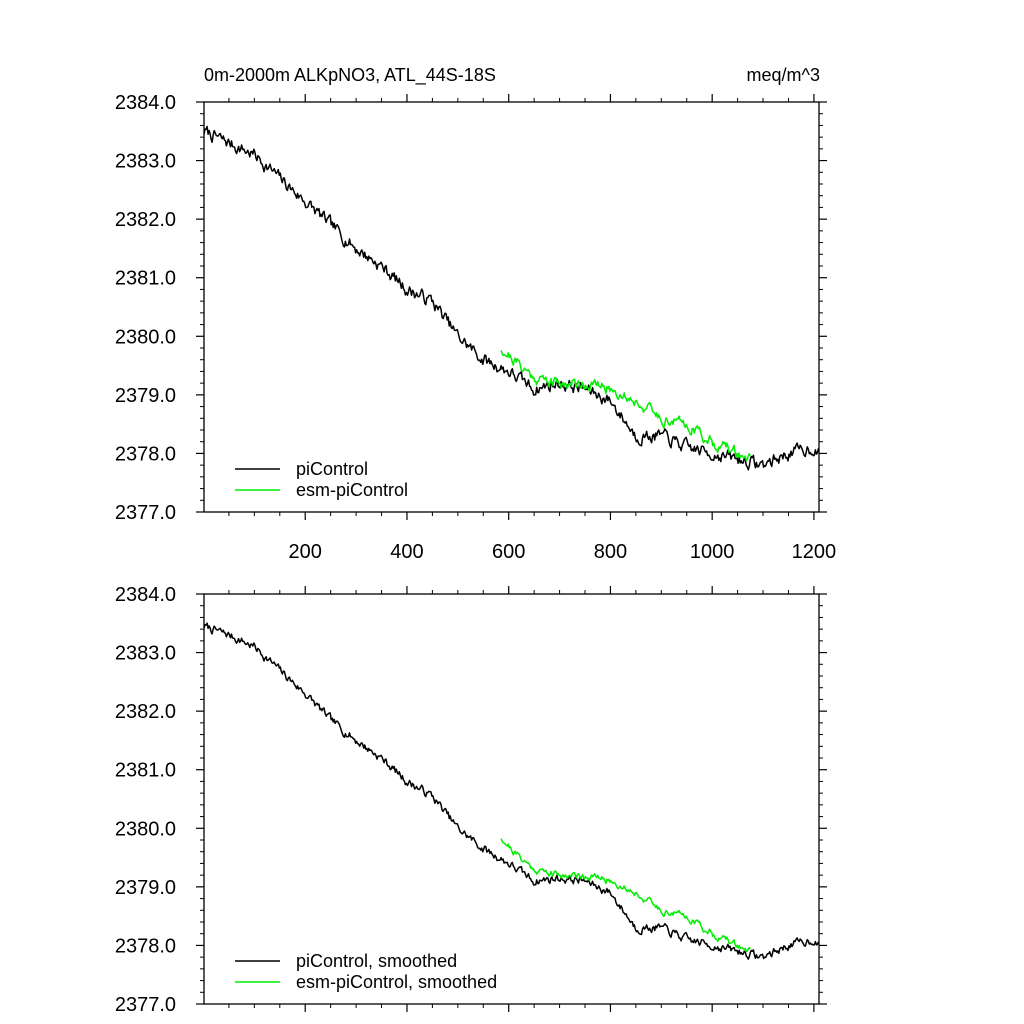 This screenshot has width=1024, height=1024. What do you see at coordinates (712, 552) in the screenshot?
I see `x-tick-label: 1000` at bounding box center [712, 552].